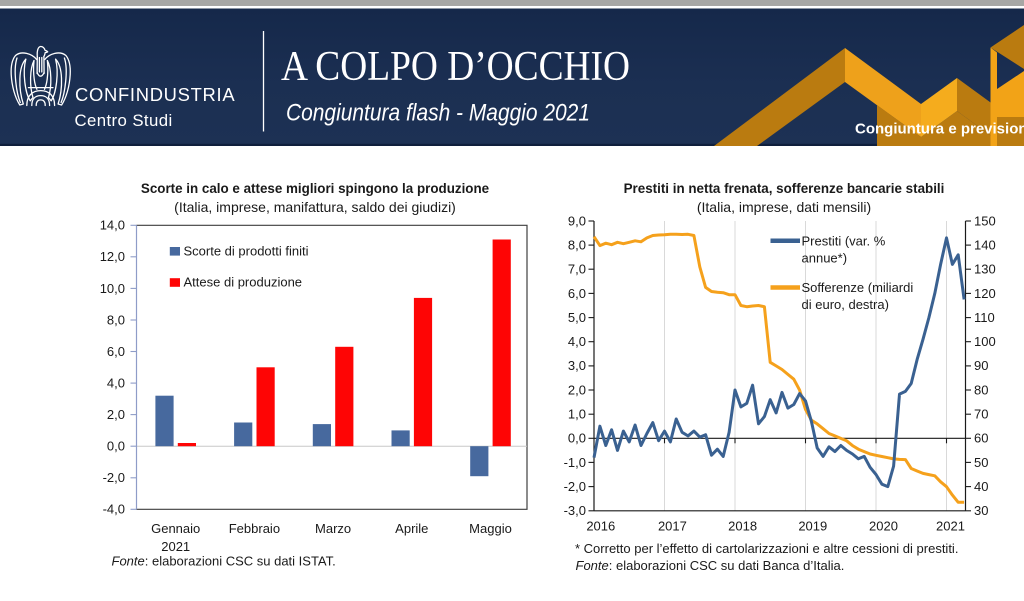  What do you see at coordinates (575, 462) in the screenshot?
I see `svg-text: -1,0` at bounding box center [575, 462].